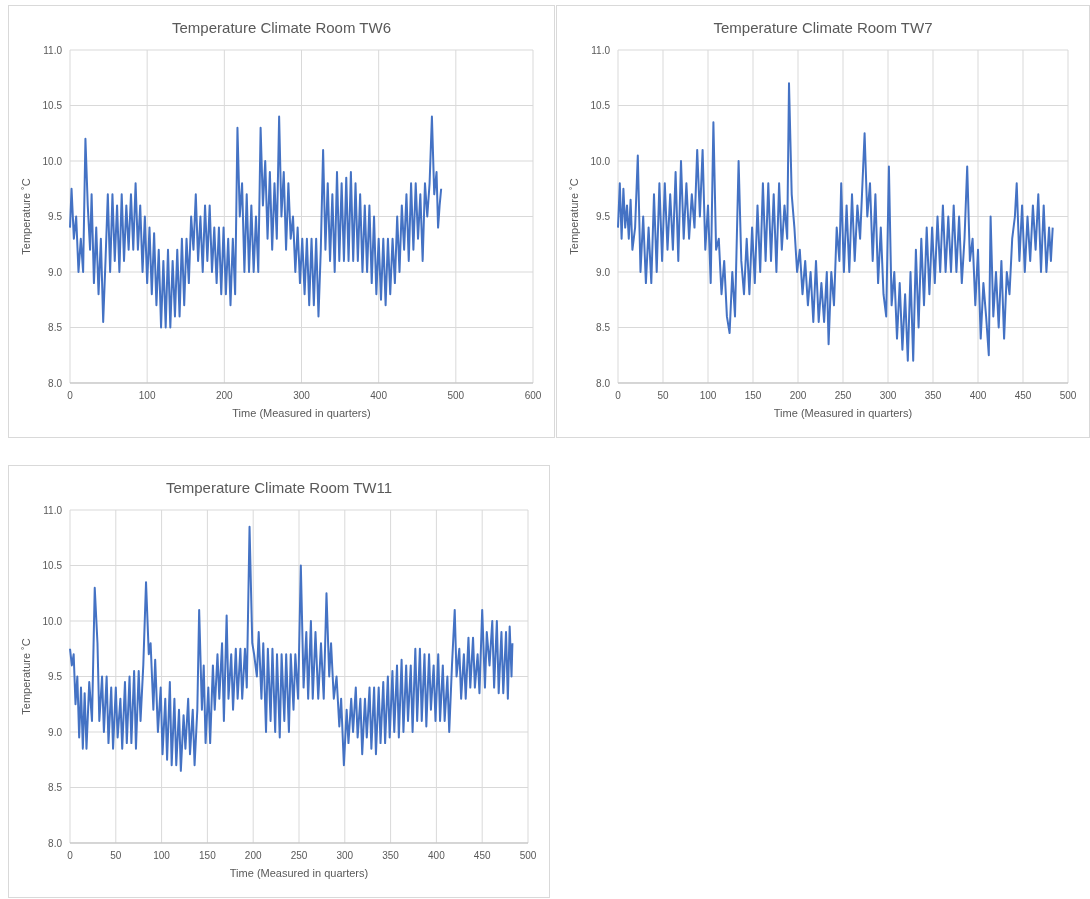 Image resolution: width=1090 pixels, height=899 pixels. What do you see at coordinates (823, 27) in the screenshot?
I see `chart-title: Temperature Climate Room TW7` at bounding box center [823, 27].